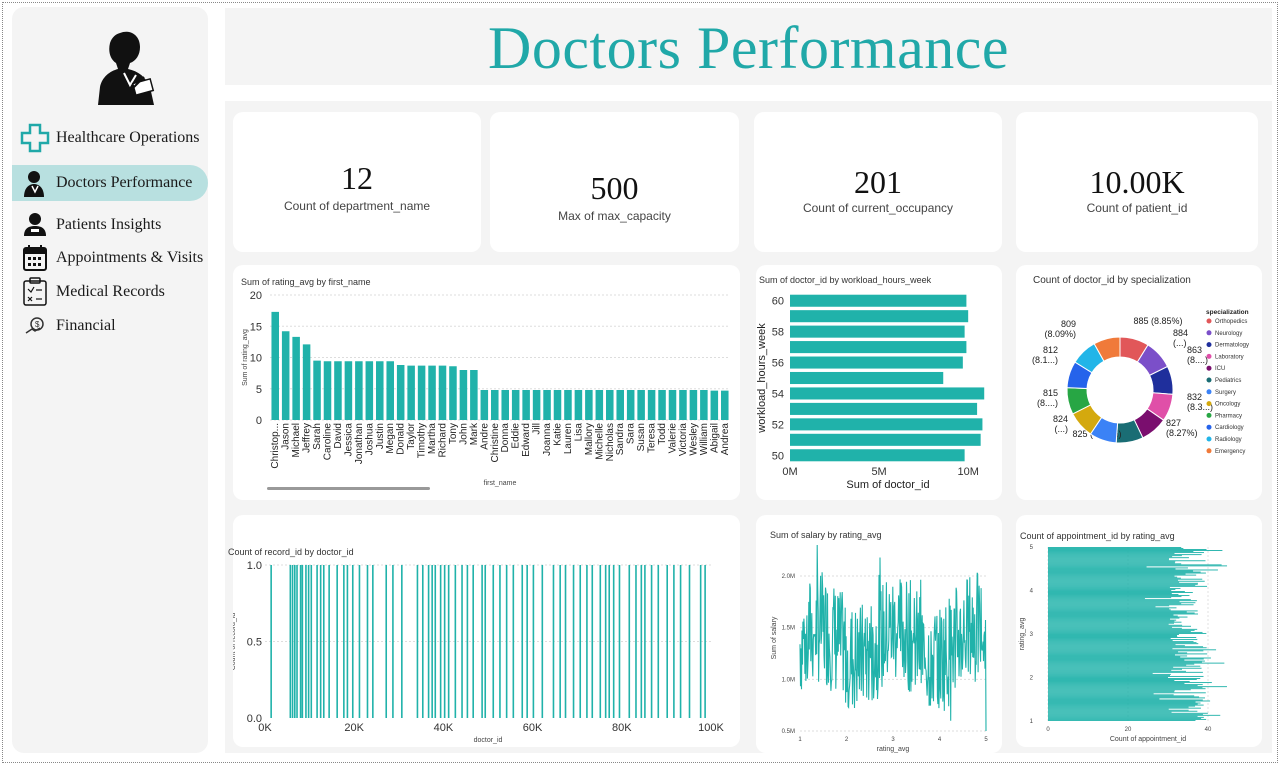  Describe the element at coordinates (878, 208) in the screenshot. I see `kpi-label: Count of current_occupancy` at that location.